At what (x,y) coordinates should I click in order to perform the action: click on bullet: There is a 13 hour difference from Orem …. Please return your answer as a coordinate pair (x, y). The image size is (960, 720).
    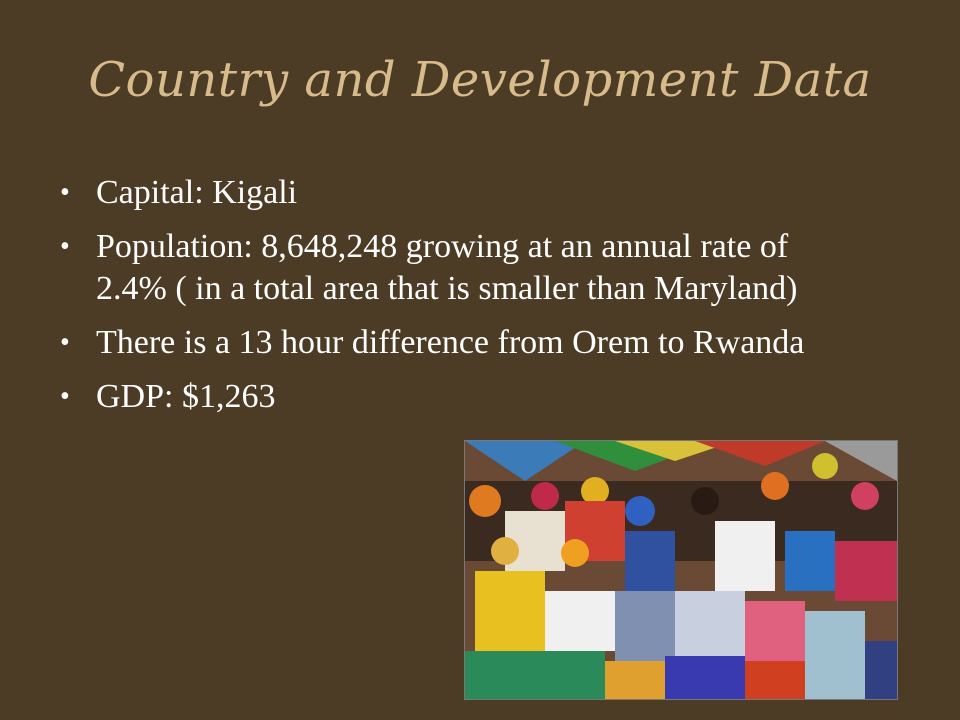
    Looking at the image, I should click on (461, 343).